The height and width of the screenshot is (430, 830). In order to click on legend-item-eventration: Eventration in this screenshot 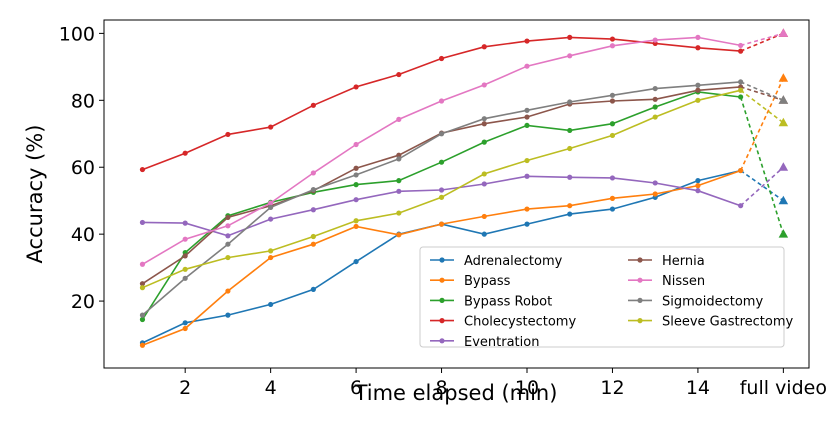, I will do `click(484, 342)`.